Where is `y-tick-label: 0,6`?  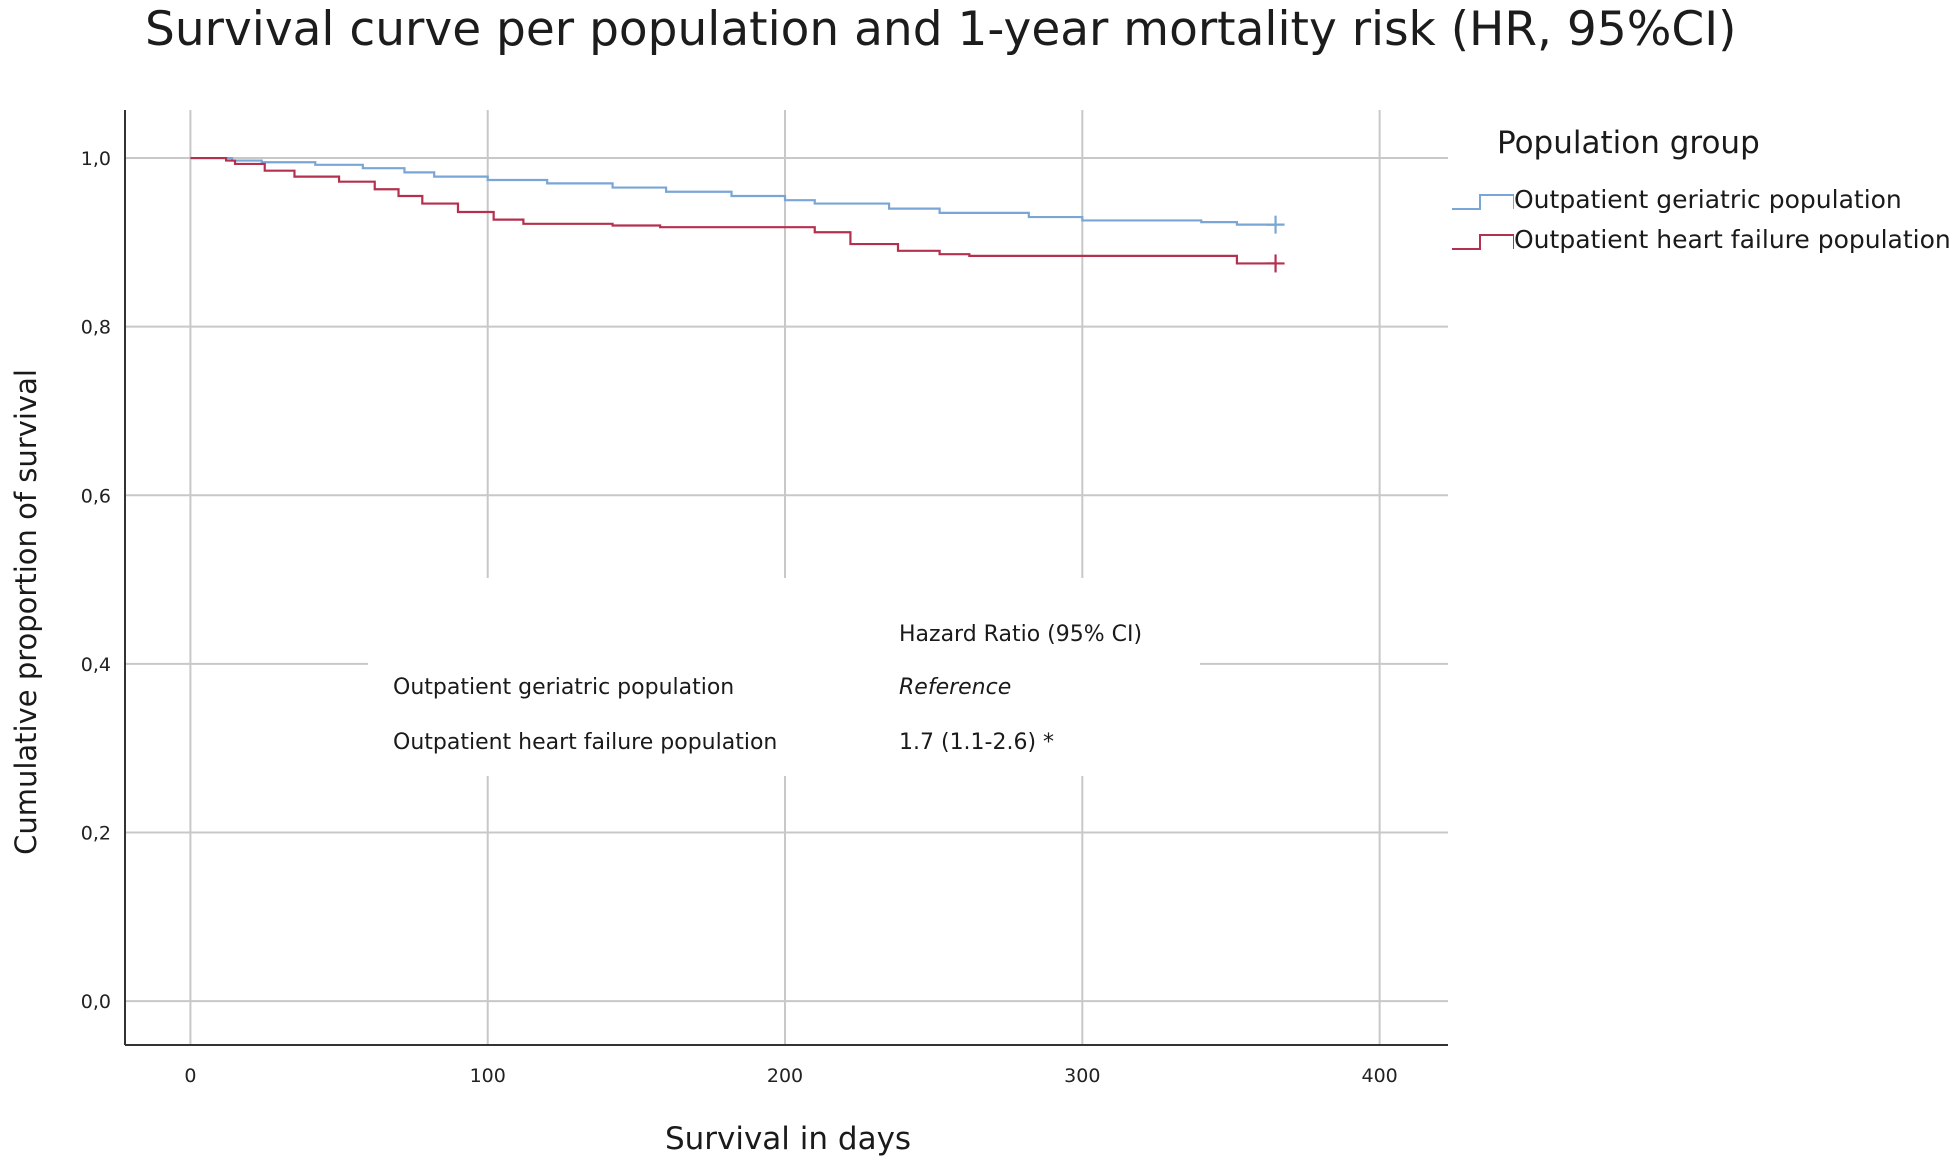
y-tick-label: 0,6 is located at coordinates (96, 496).